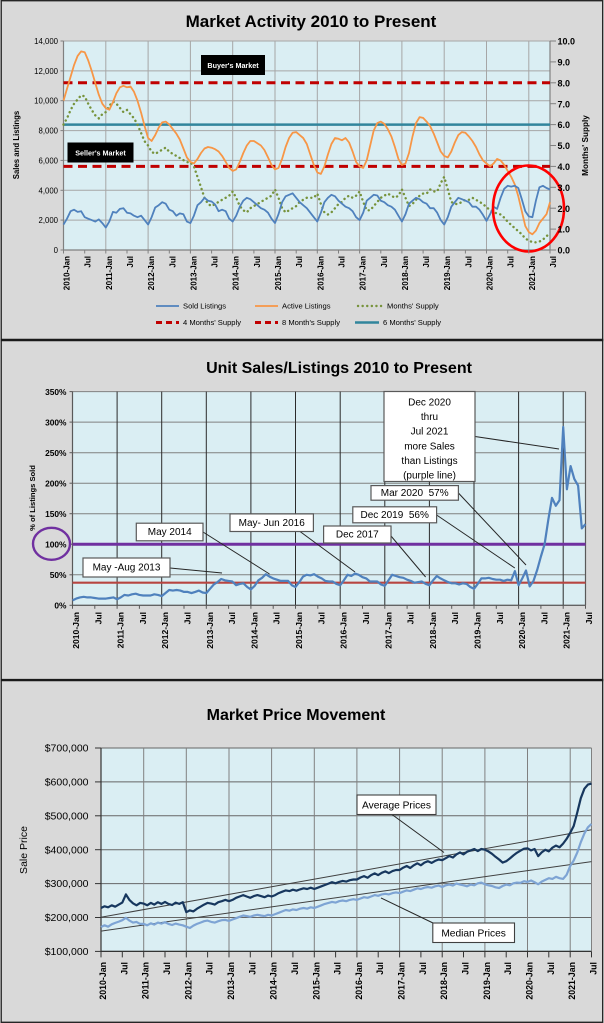 The image size is (604, 1023). I want to click on svg-text: 1.0, so click(564, 230).